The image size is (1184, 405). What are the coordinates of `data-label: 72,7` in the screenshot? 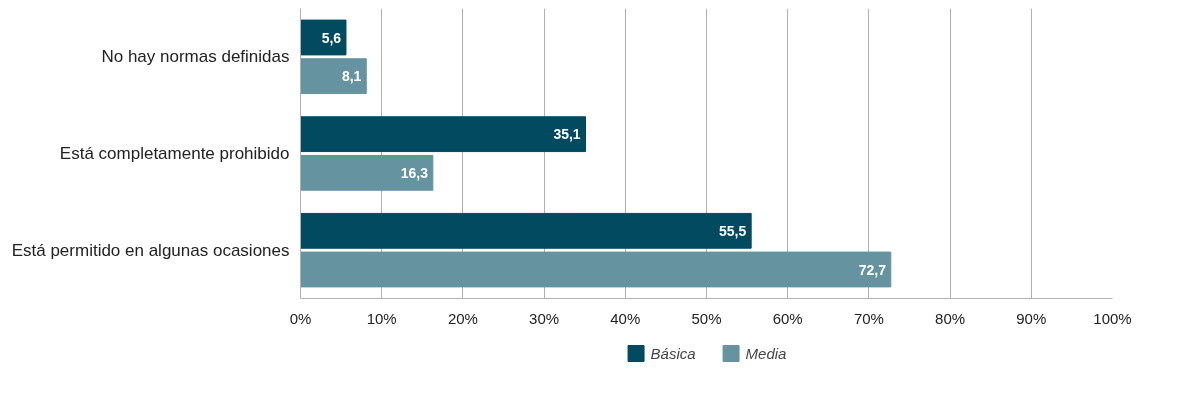 It's located at (872, 269).